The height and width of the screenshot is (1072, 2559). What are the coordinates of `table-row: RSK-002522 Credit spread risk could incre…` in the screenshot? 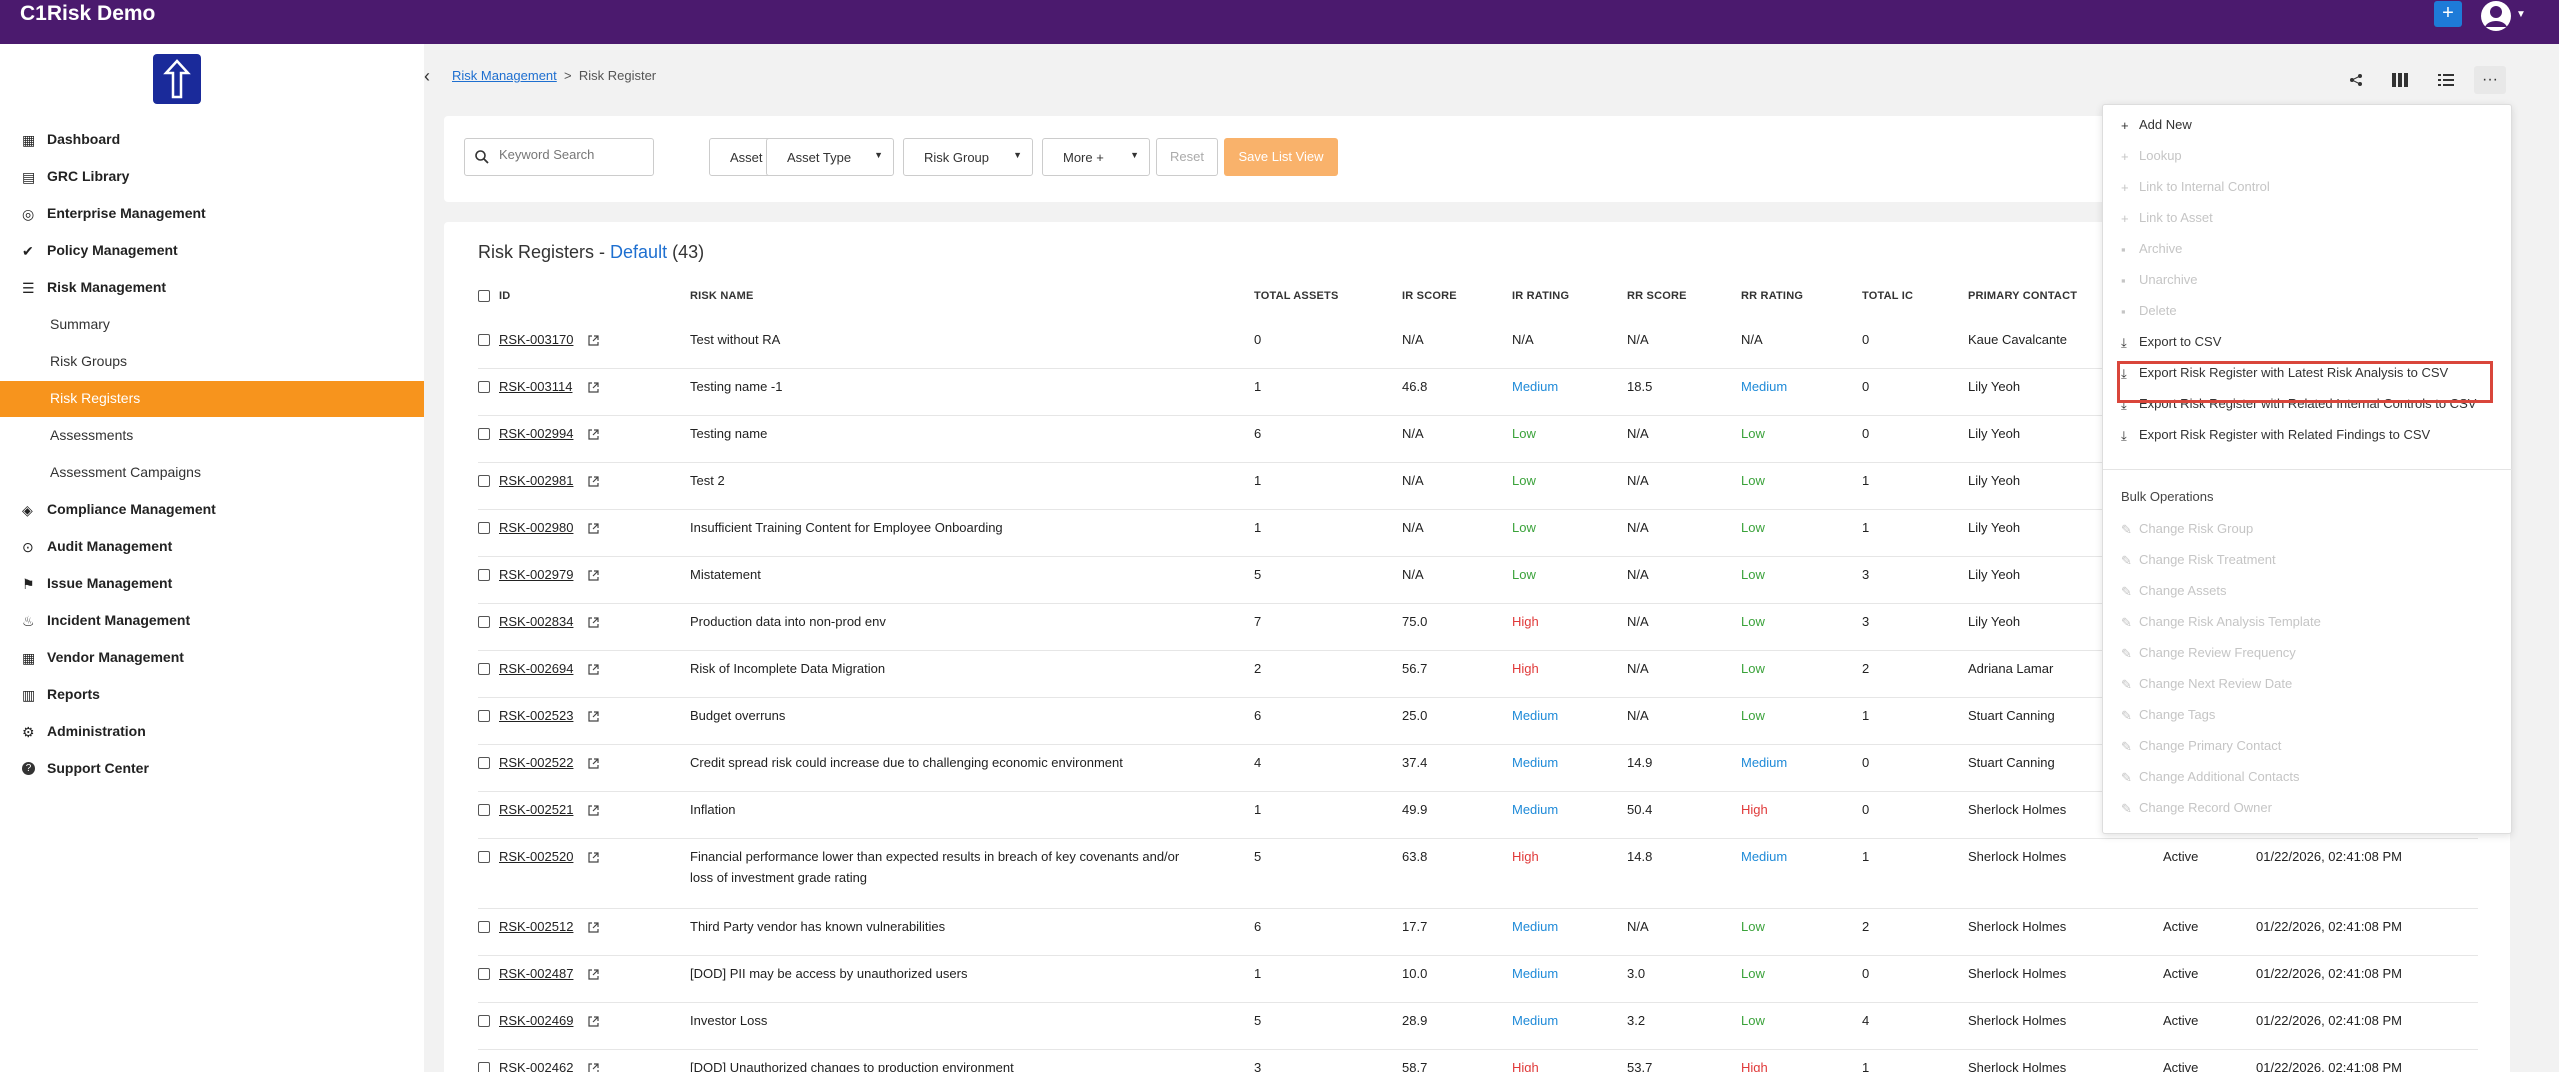 It's located at (1478, 768).